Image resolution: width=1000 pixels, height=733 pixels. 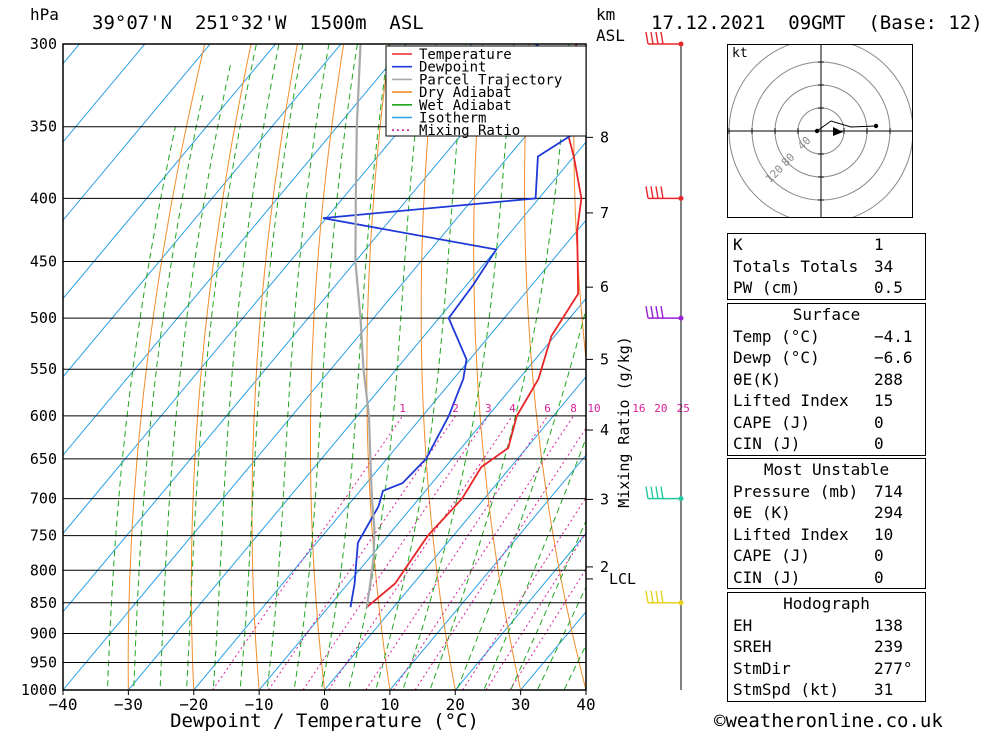 I want to click on hodograph: 40 80 120 kt, so click(x=820, y=131).